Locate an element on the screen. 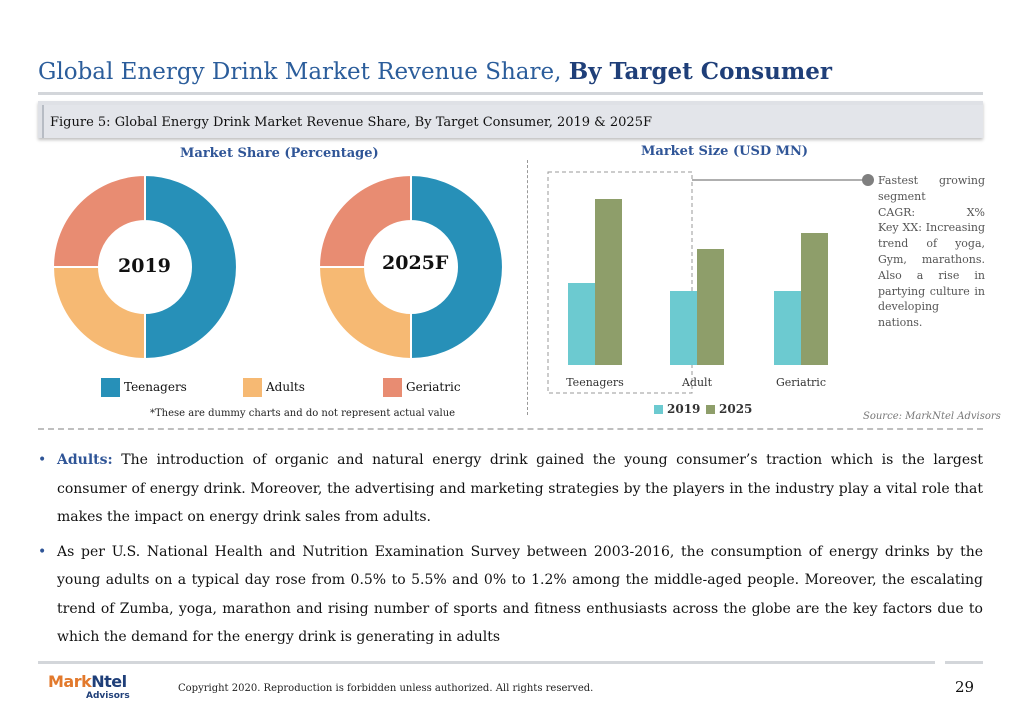 The height and width of the screenshot is (708, 1023). legend-geriatric: Geriatric is located at coordinates (422, 387).